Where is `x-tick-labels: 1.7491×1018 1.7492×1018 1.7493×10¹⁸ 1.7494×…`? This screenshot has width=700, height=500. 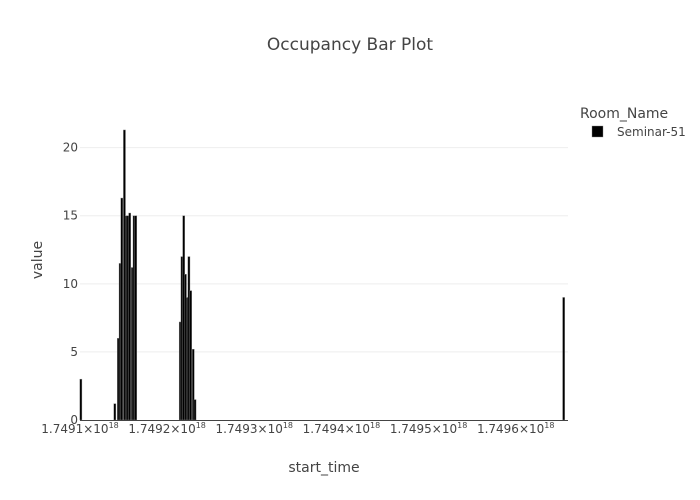
x-tick-labels: 1.7491×1018 1.7492×1018 1.7493×10¹⁸ 1.7494×… is located at coordinates (297, 428).